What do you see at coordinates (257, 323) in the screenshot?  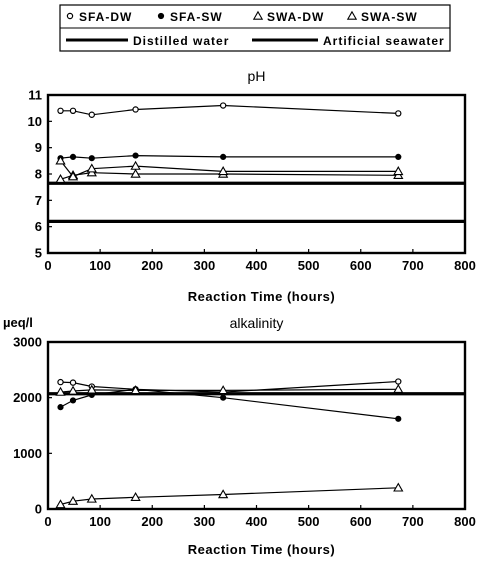 I see `chart-title: alkalinity` at bounding box center [257, 323].